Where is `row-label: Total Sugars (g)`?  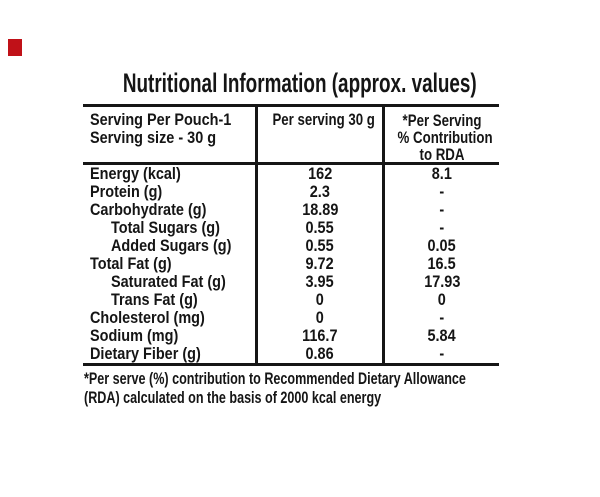 row-label: Total Sugars (g) is located at coordinates (169, 228).